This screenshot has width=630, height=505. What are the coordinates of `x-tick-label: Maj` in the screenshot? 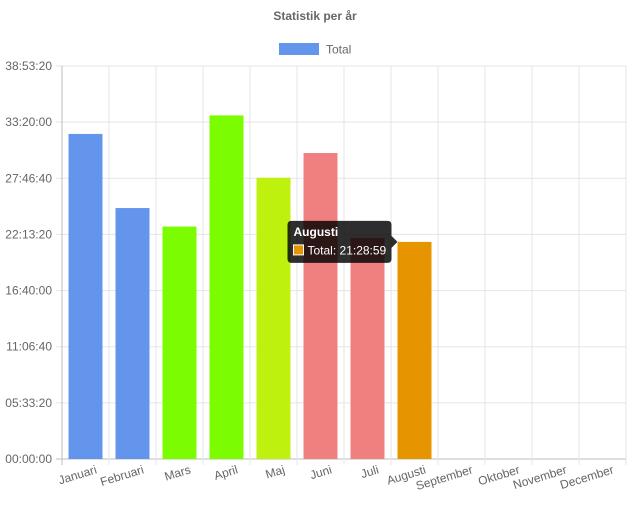 It's located at (275, 471).